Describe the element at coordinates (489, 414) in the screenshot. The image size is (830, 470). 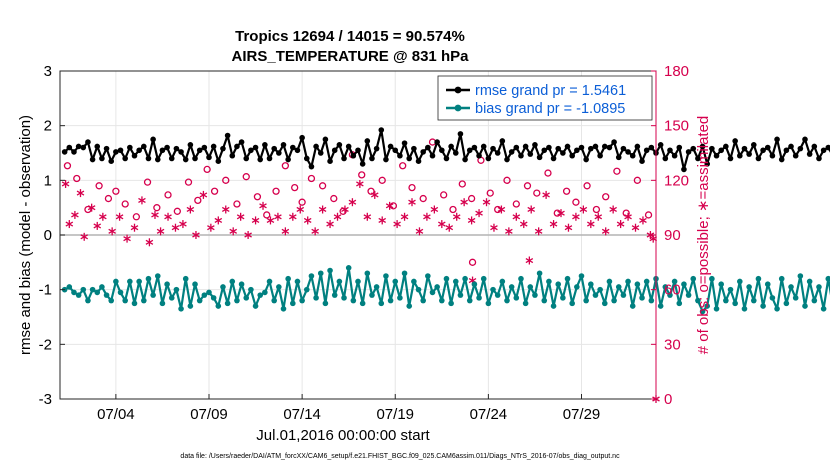
I see `x-tick-label: 07/24` at that location.